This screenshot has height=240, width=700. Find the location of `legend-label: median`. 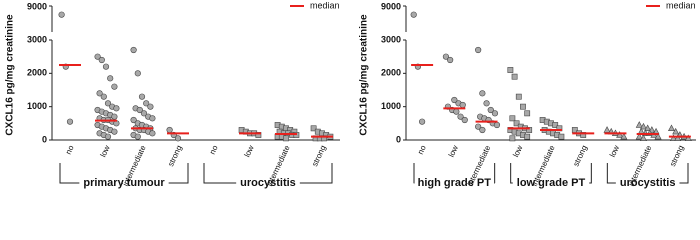

legend-label: median is located at coordinates (681, 5).